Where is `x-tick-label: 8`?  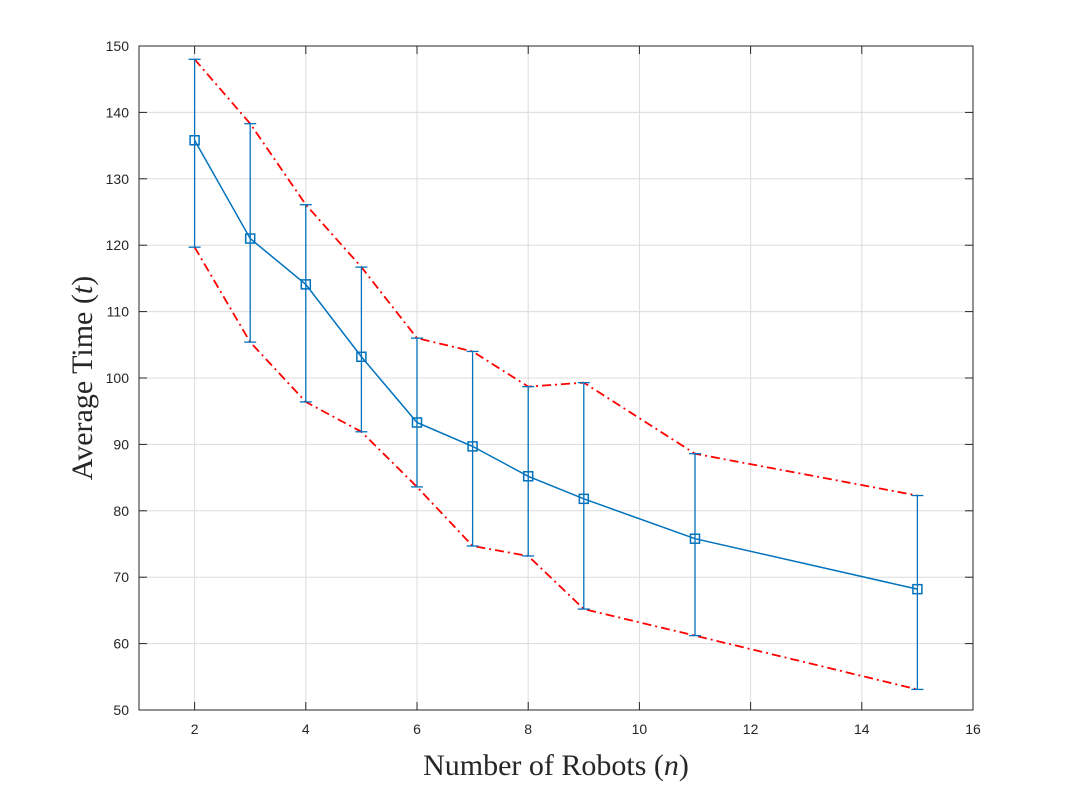 x-tick-label: 8 is located at coordinates (528, 729).